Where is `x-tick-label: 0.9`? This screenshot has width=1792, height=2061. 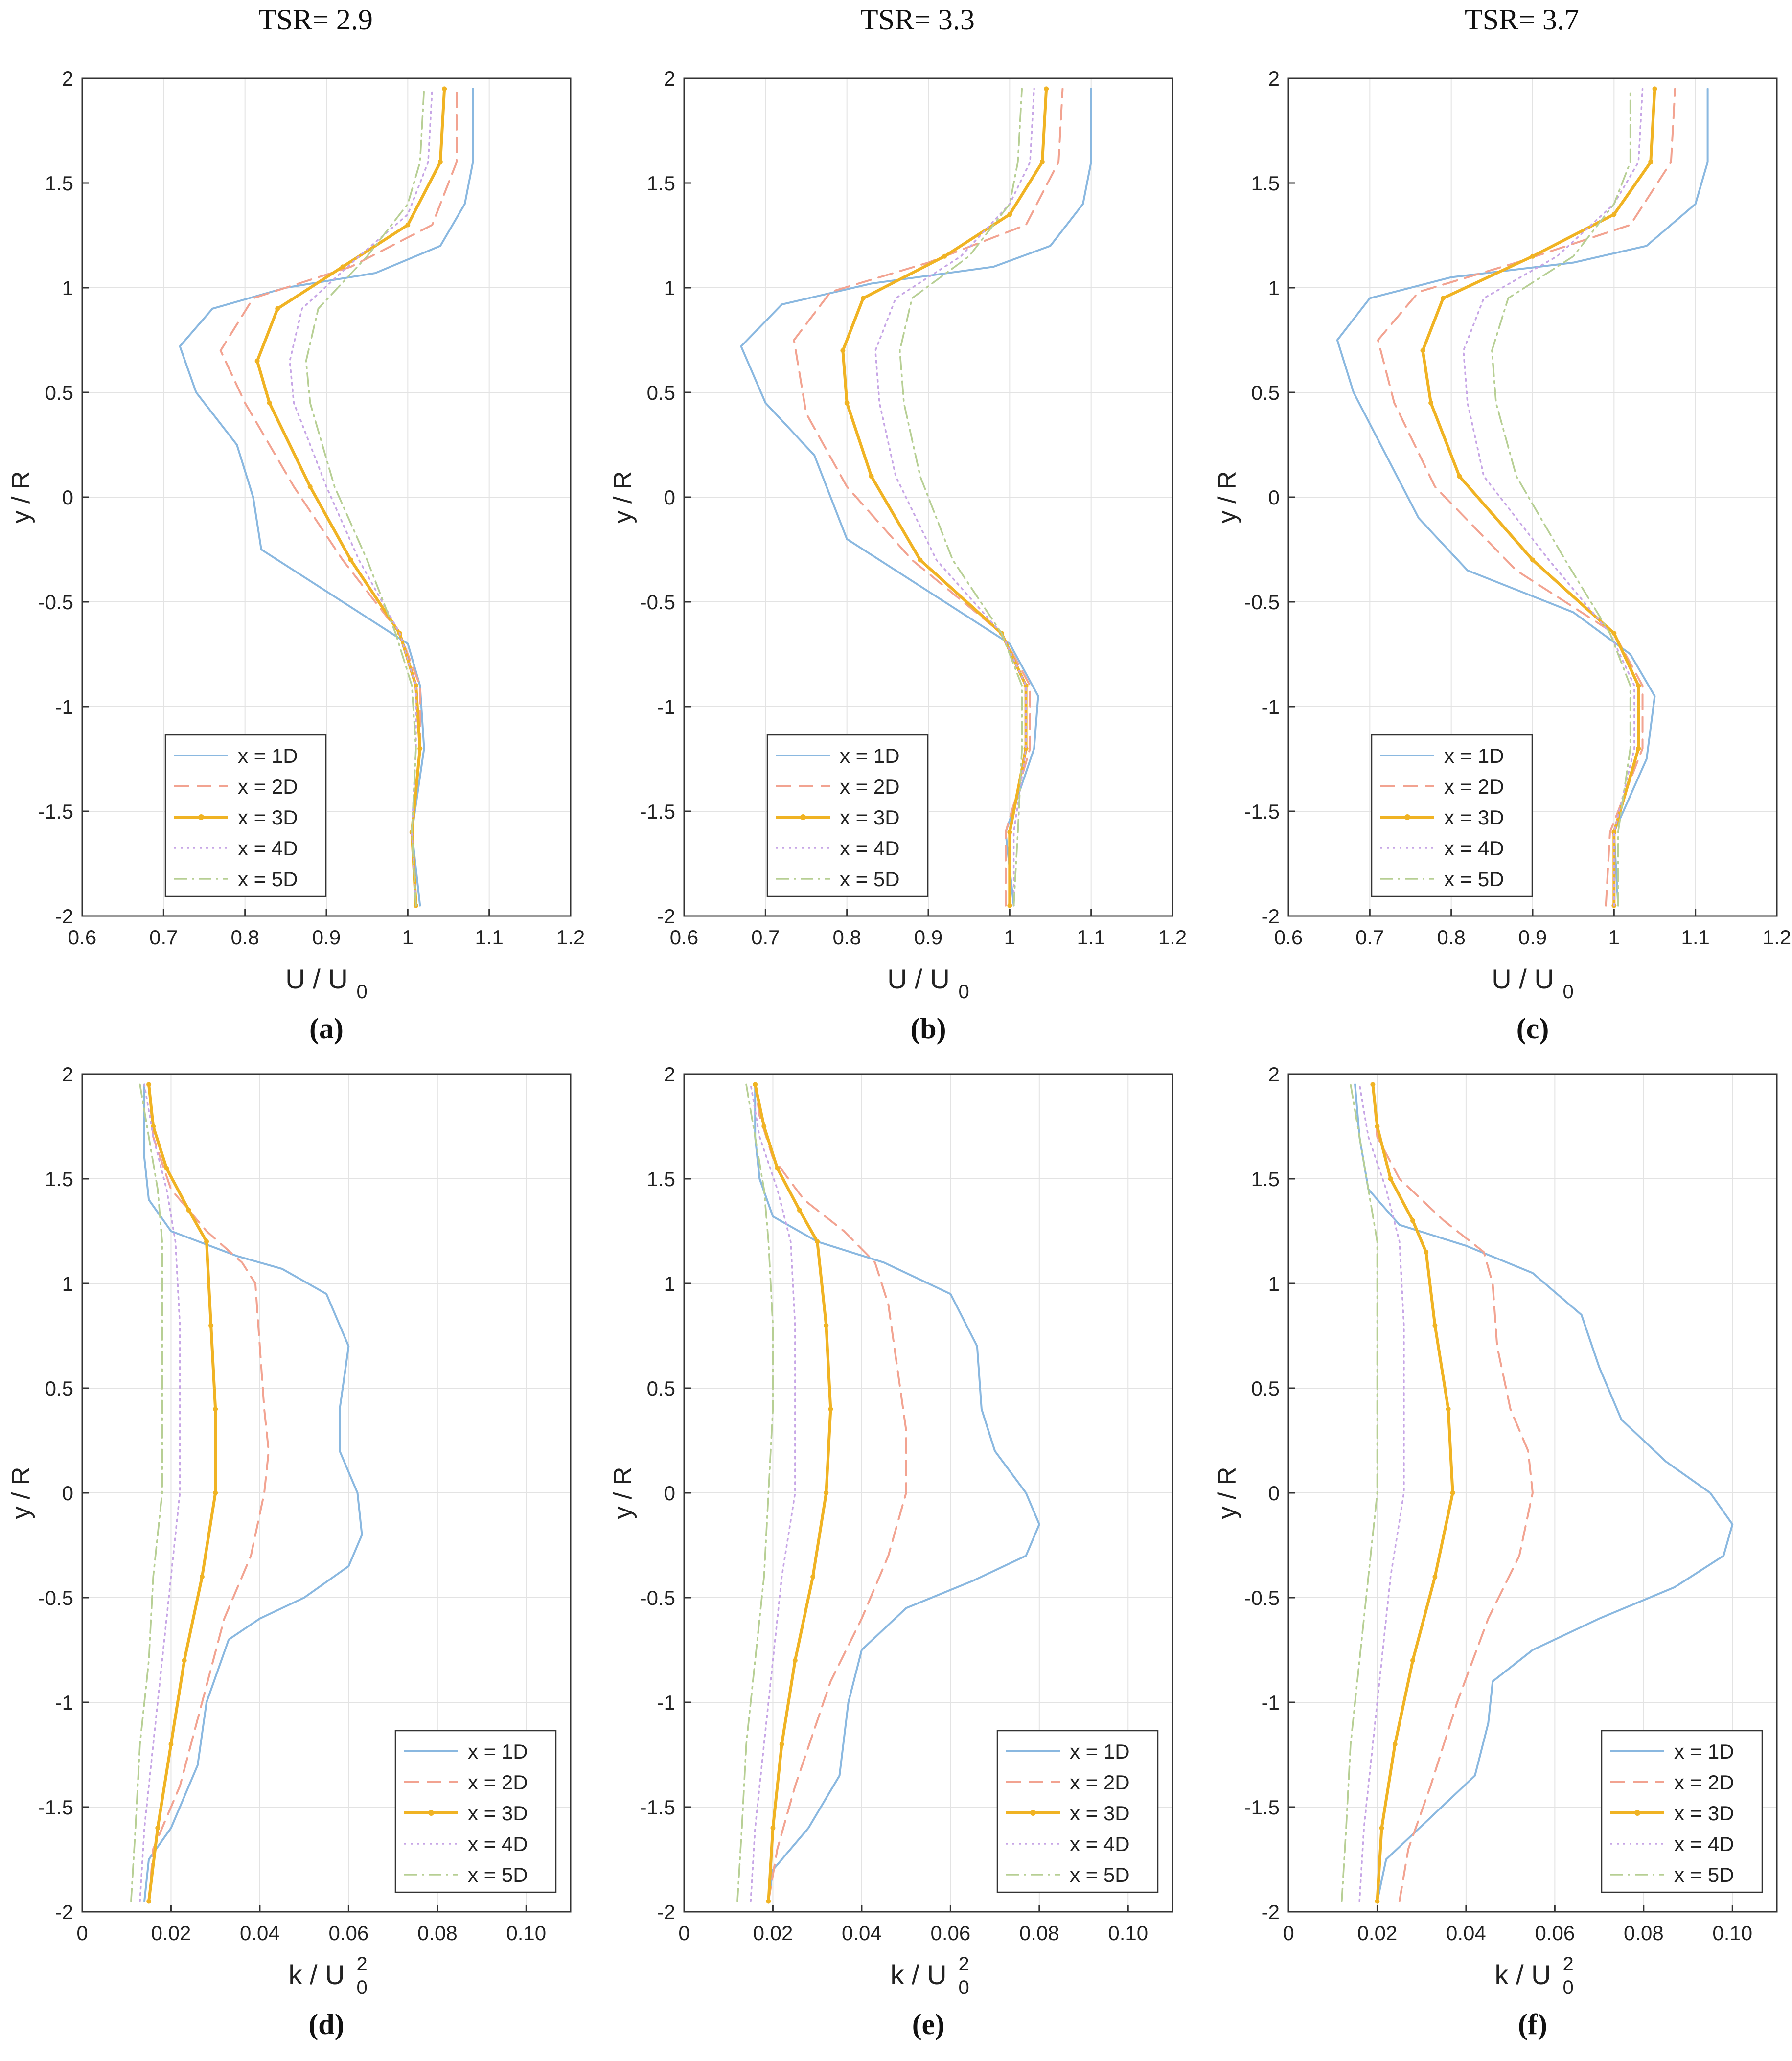 x-tick-label: 0.9 is located at coordinates (1532, 937).